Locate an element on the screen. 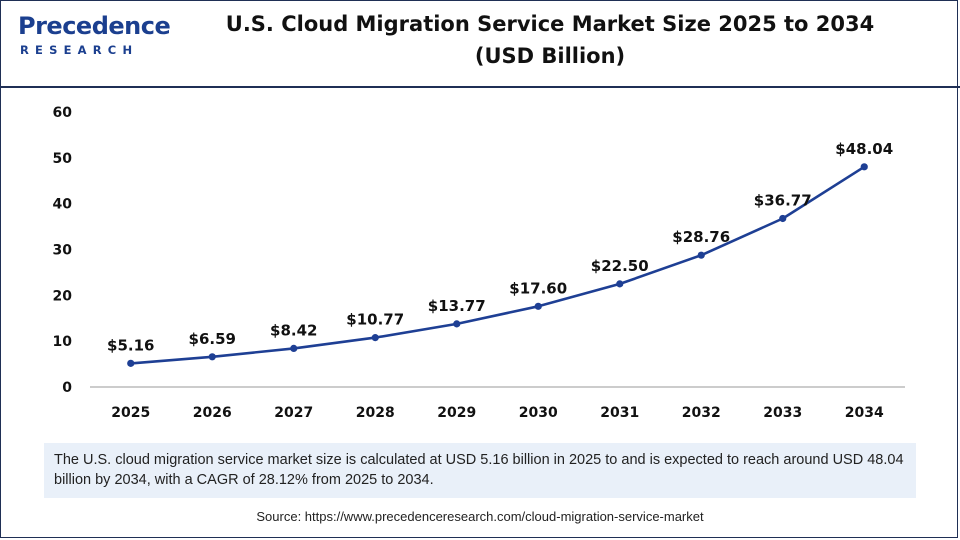 The image size is (960, 540). data-label: $28.76 is located at coordinates (701, 237).